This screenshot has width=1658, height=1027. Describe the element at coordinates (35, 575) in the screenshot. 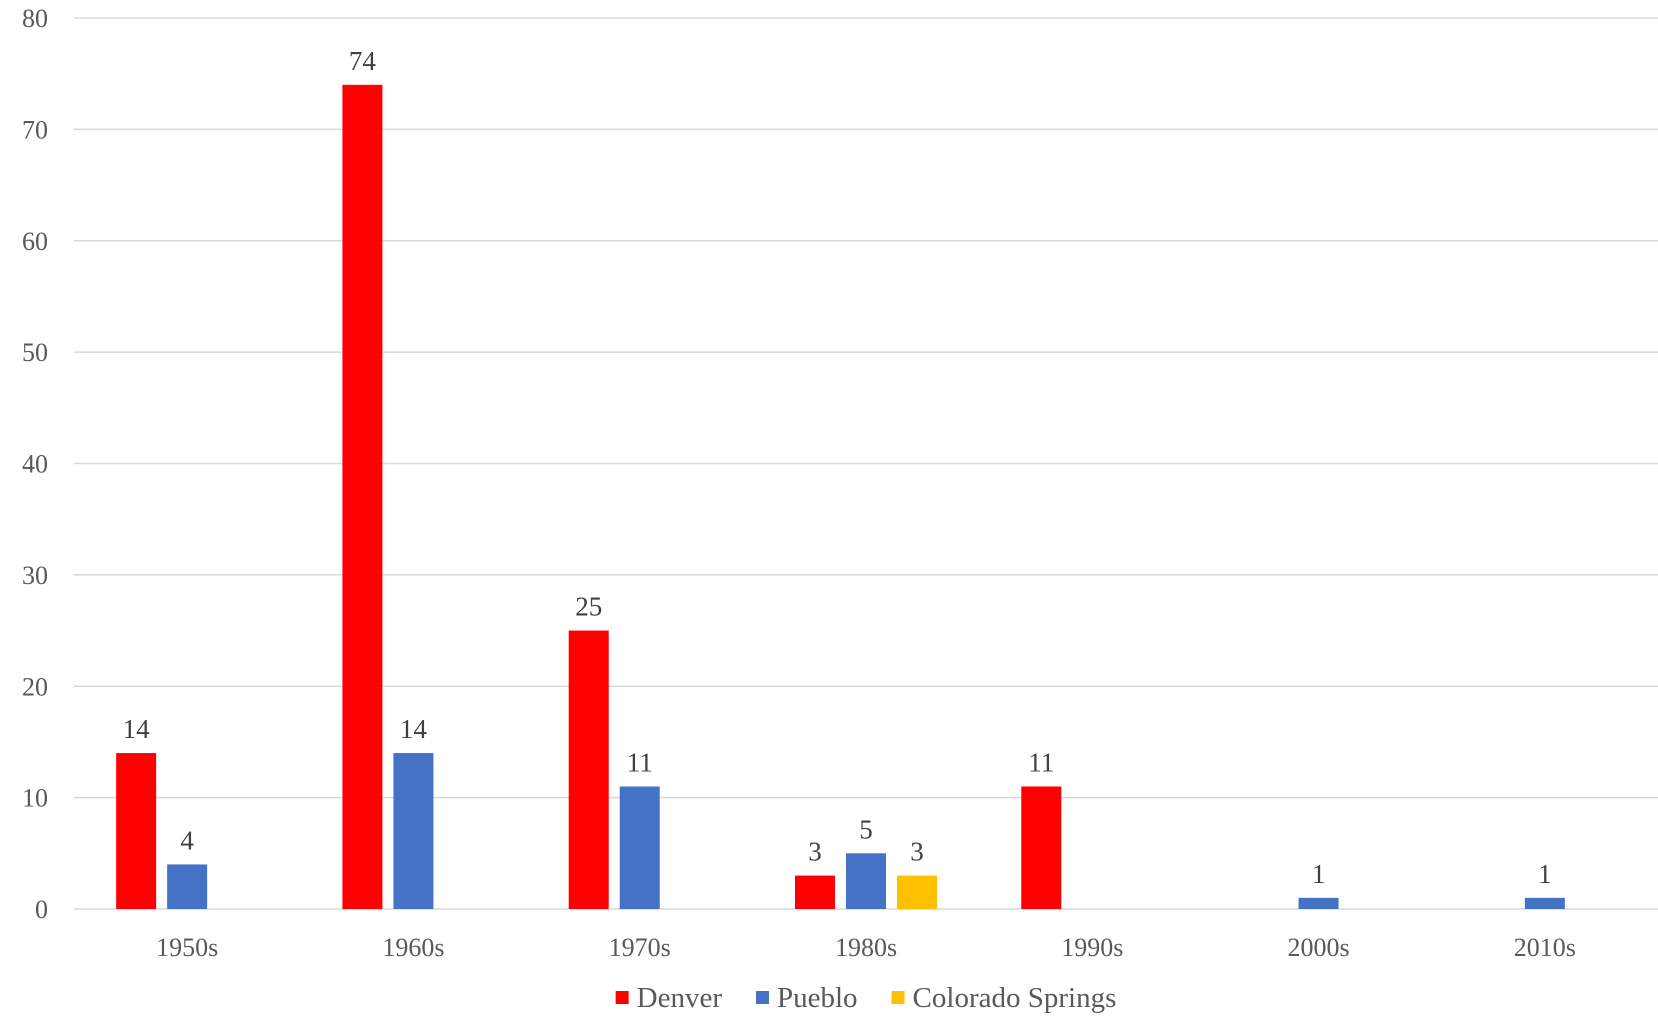

I see `y-tick-label: 30` at that location.